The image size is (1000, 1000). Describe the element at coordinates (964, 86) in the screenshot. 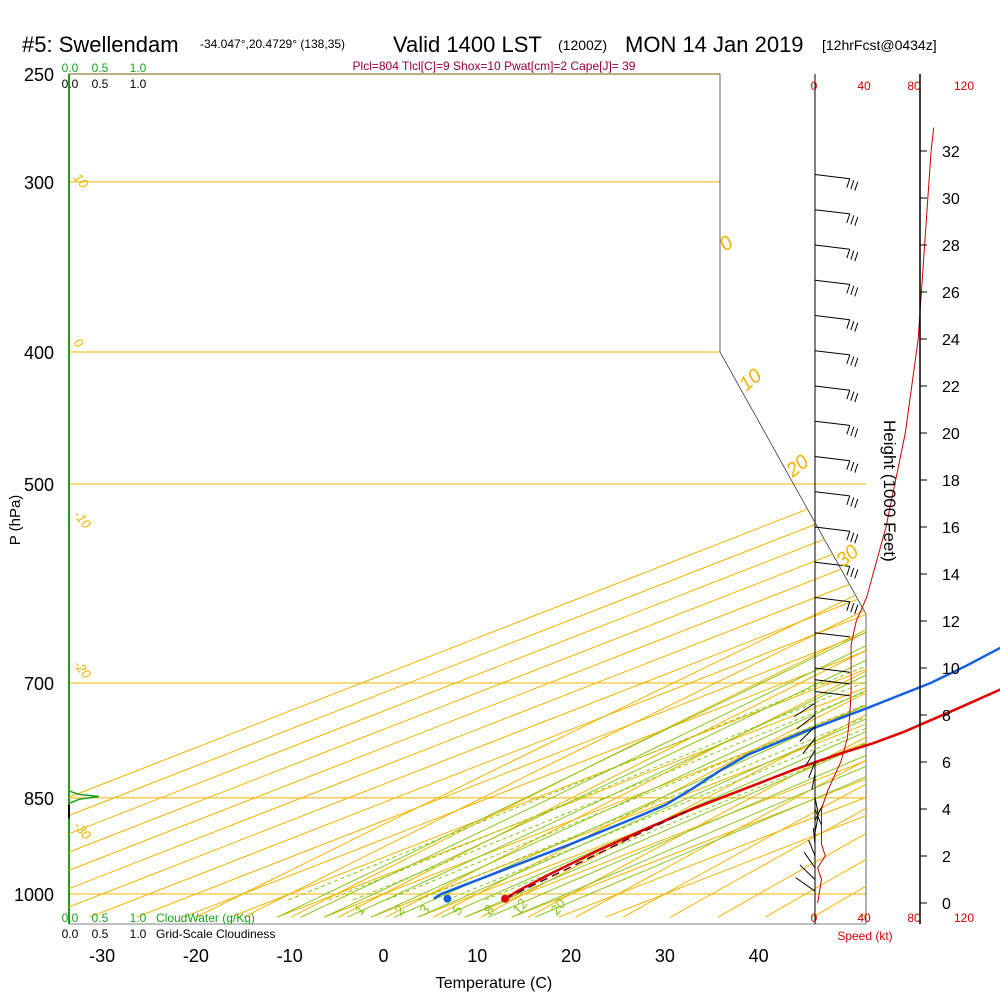

I see `speed-tick-top: 120` at that location.